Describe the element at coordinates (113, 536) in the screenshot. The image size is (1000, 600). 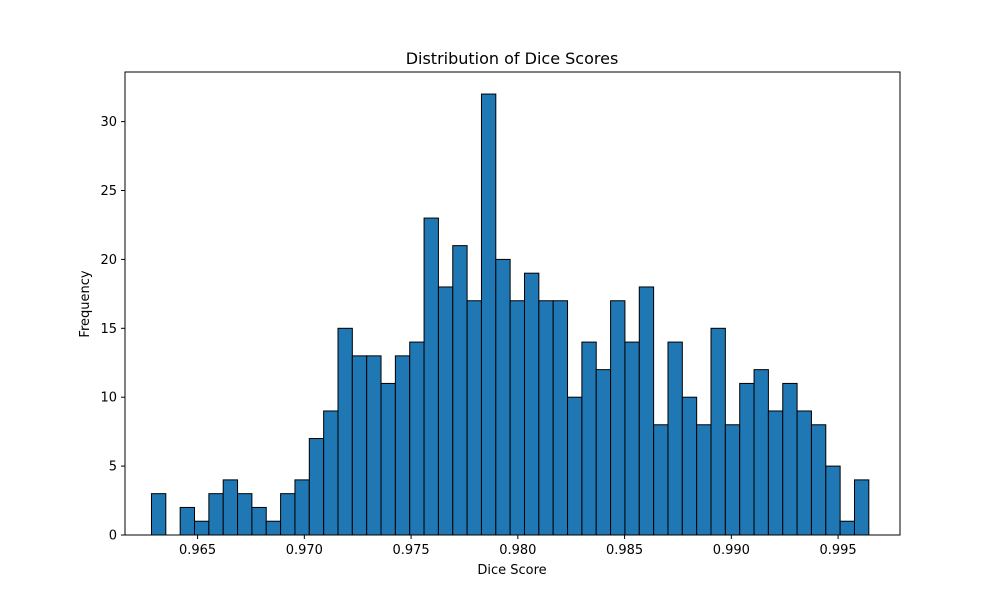
I see `y-tick-label: 0` at that location.